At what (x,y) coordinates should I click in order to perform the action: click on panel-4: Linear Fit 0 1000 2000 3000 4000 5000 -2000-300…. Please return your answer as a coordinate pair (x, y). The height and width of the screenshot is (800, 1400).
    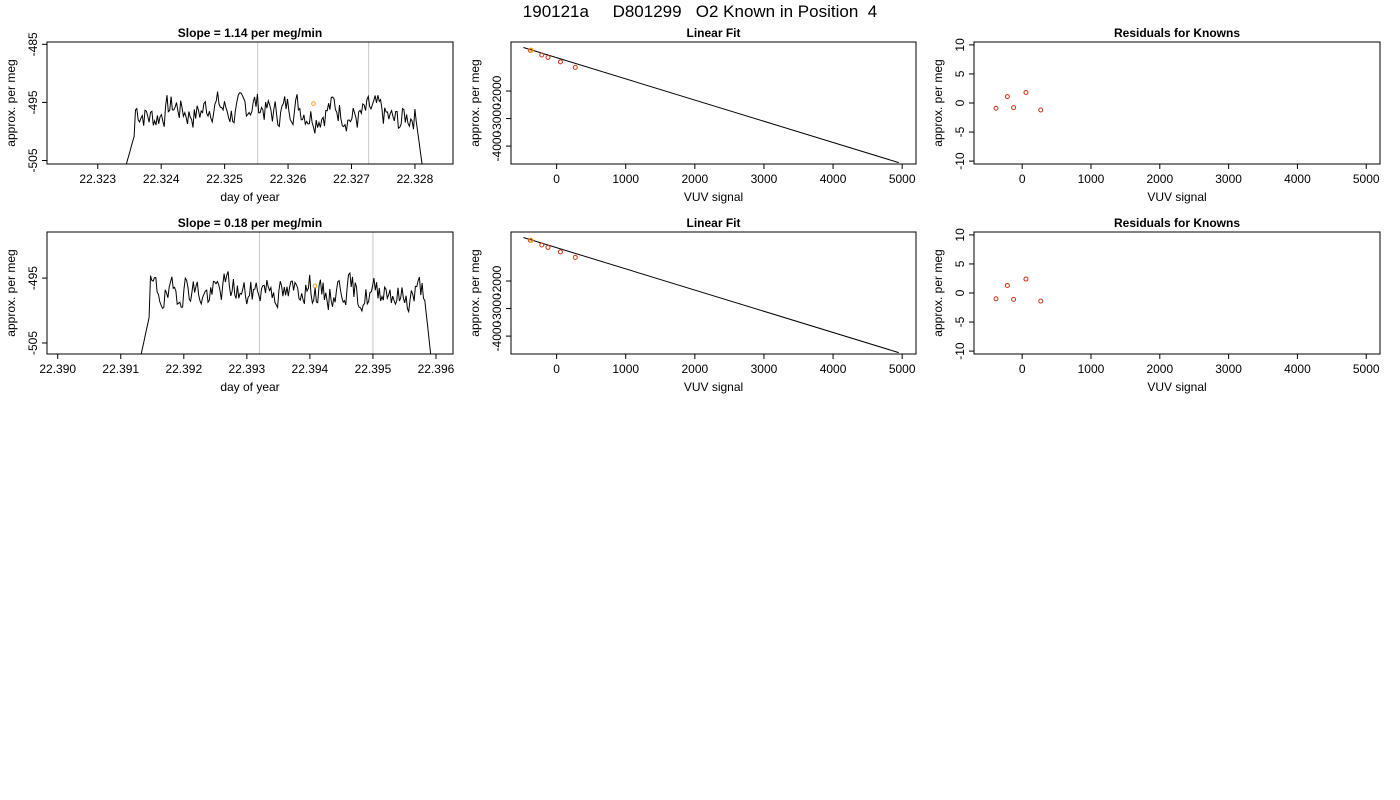
    Looking at the image, I should click on (692, 305).